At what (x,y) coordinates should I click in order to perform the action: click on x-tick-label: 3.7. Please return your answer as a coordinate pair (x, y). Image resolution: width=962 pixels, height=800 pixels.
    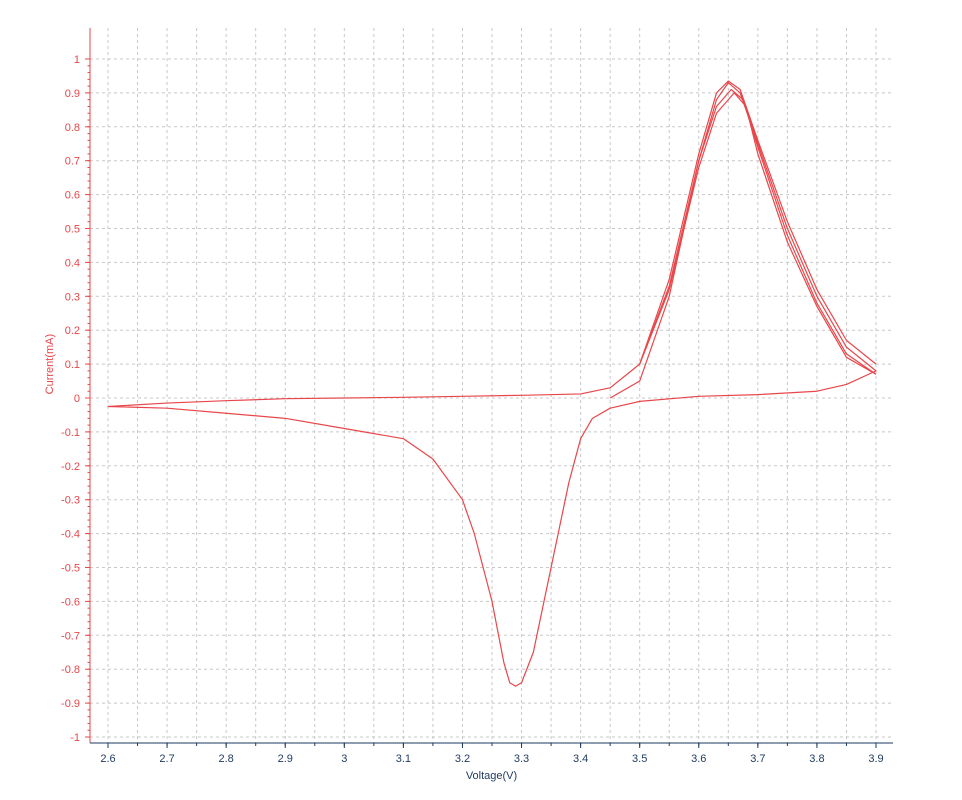
    Looking at the image, I should click on (757, 759).